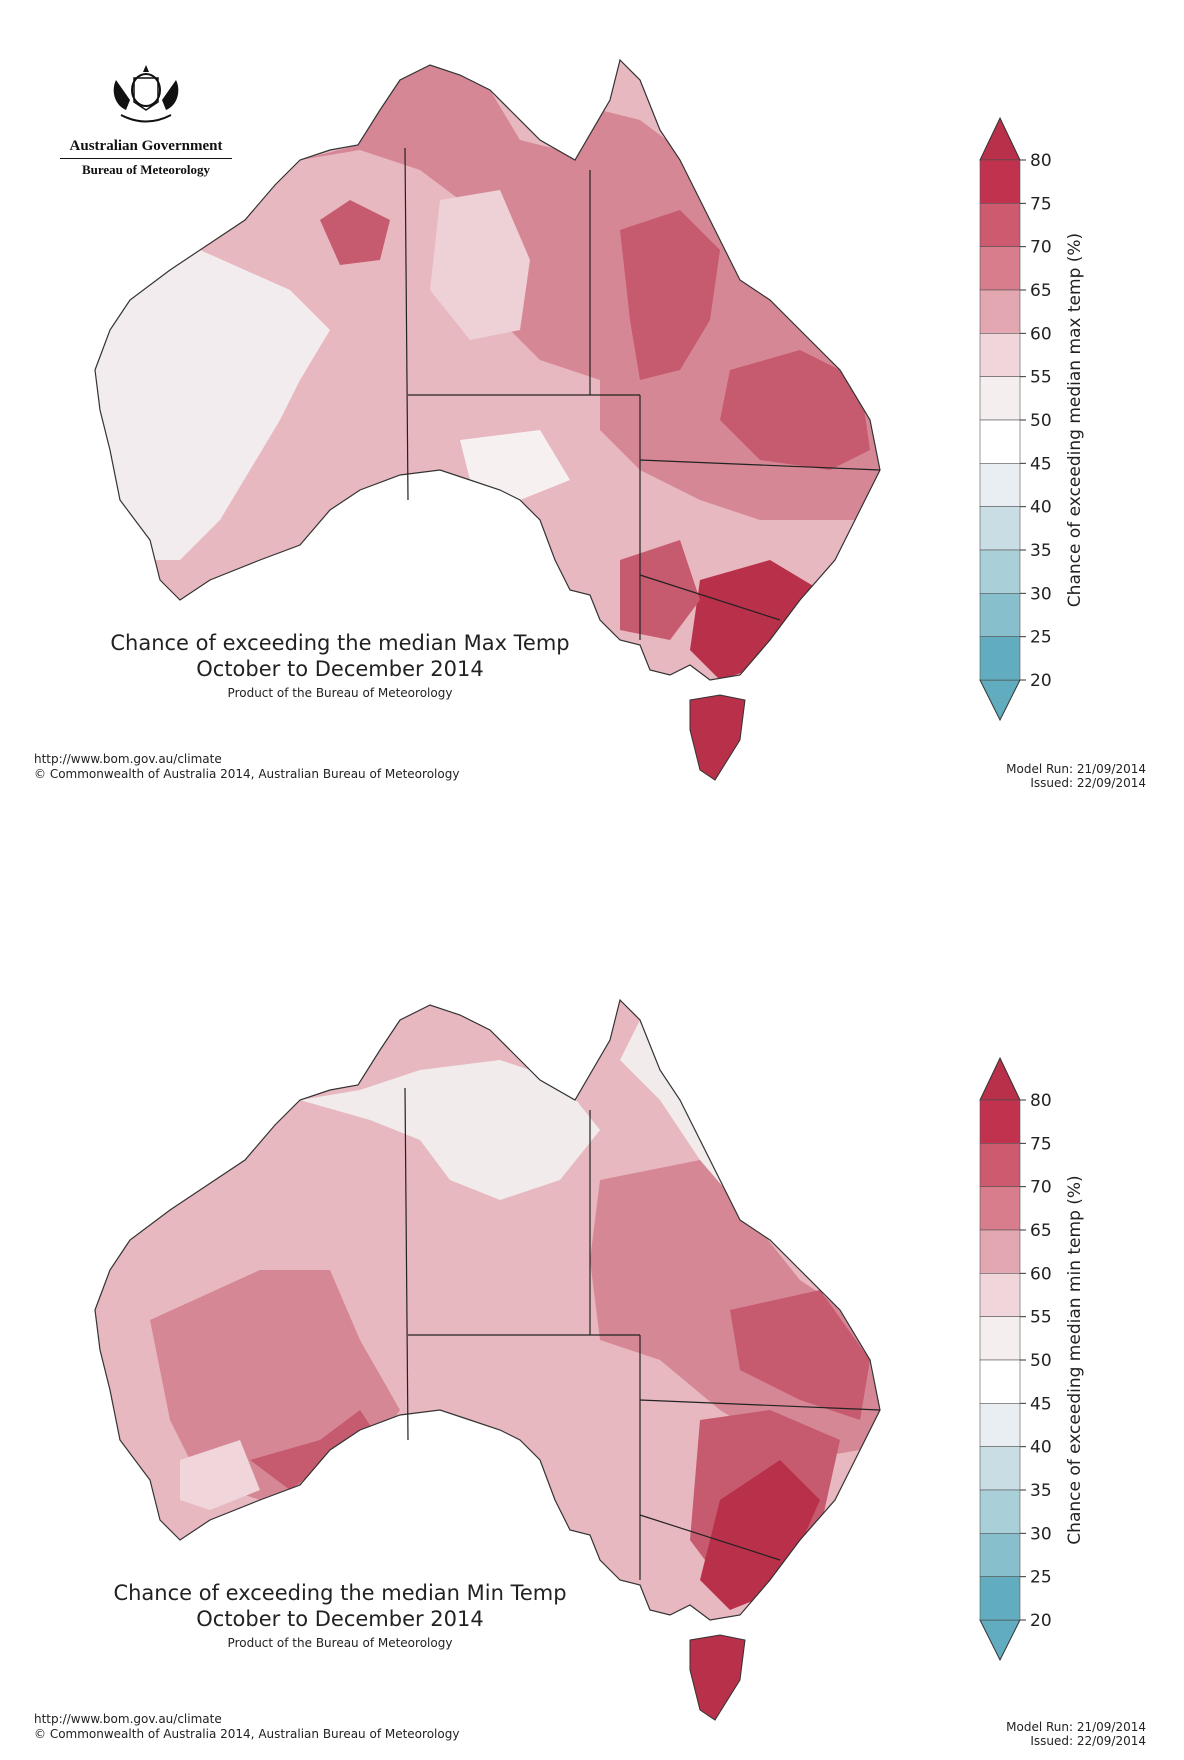  I want to click on legend-label: Chance of exceeding median max temp (%), so click(1075, 420).